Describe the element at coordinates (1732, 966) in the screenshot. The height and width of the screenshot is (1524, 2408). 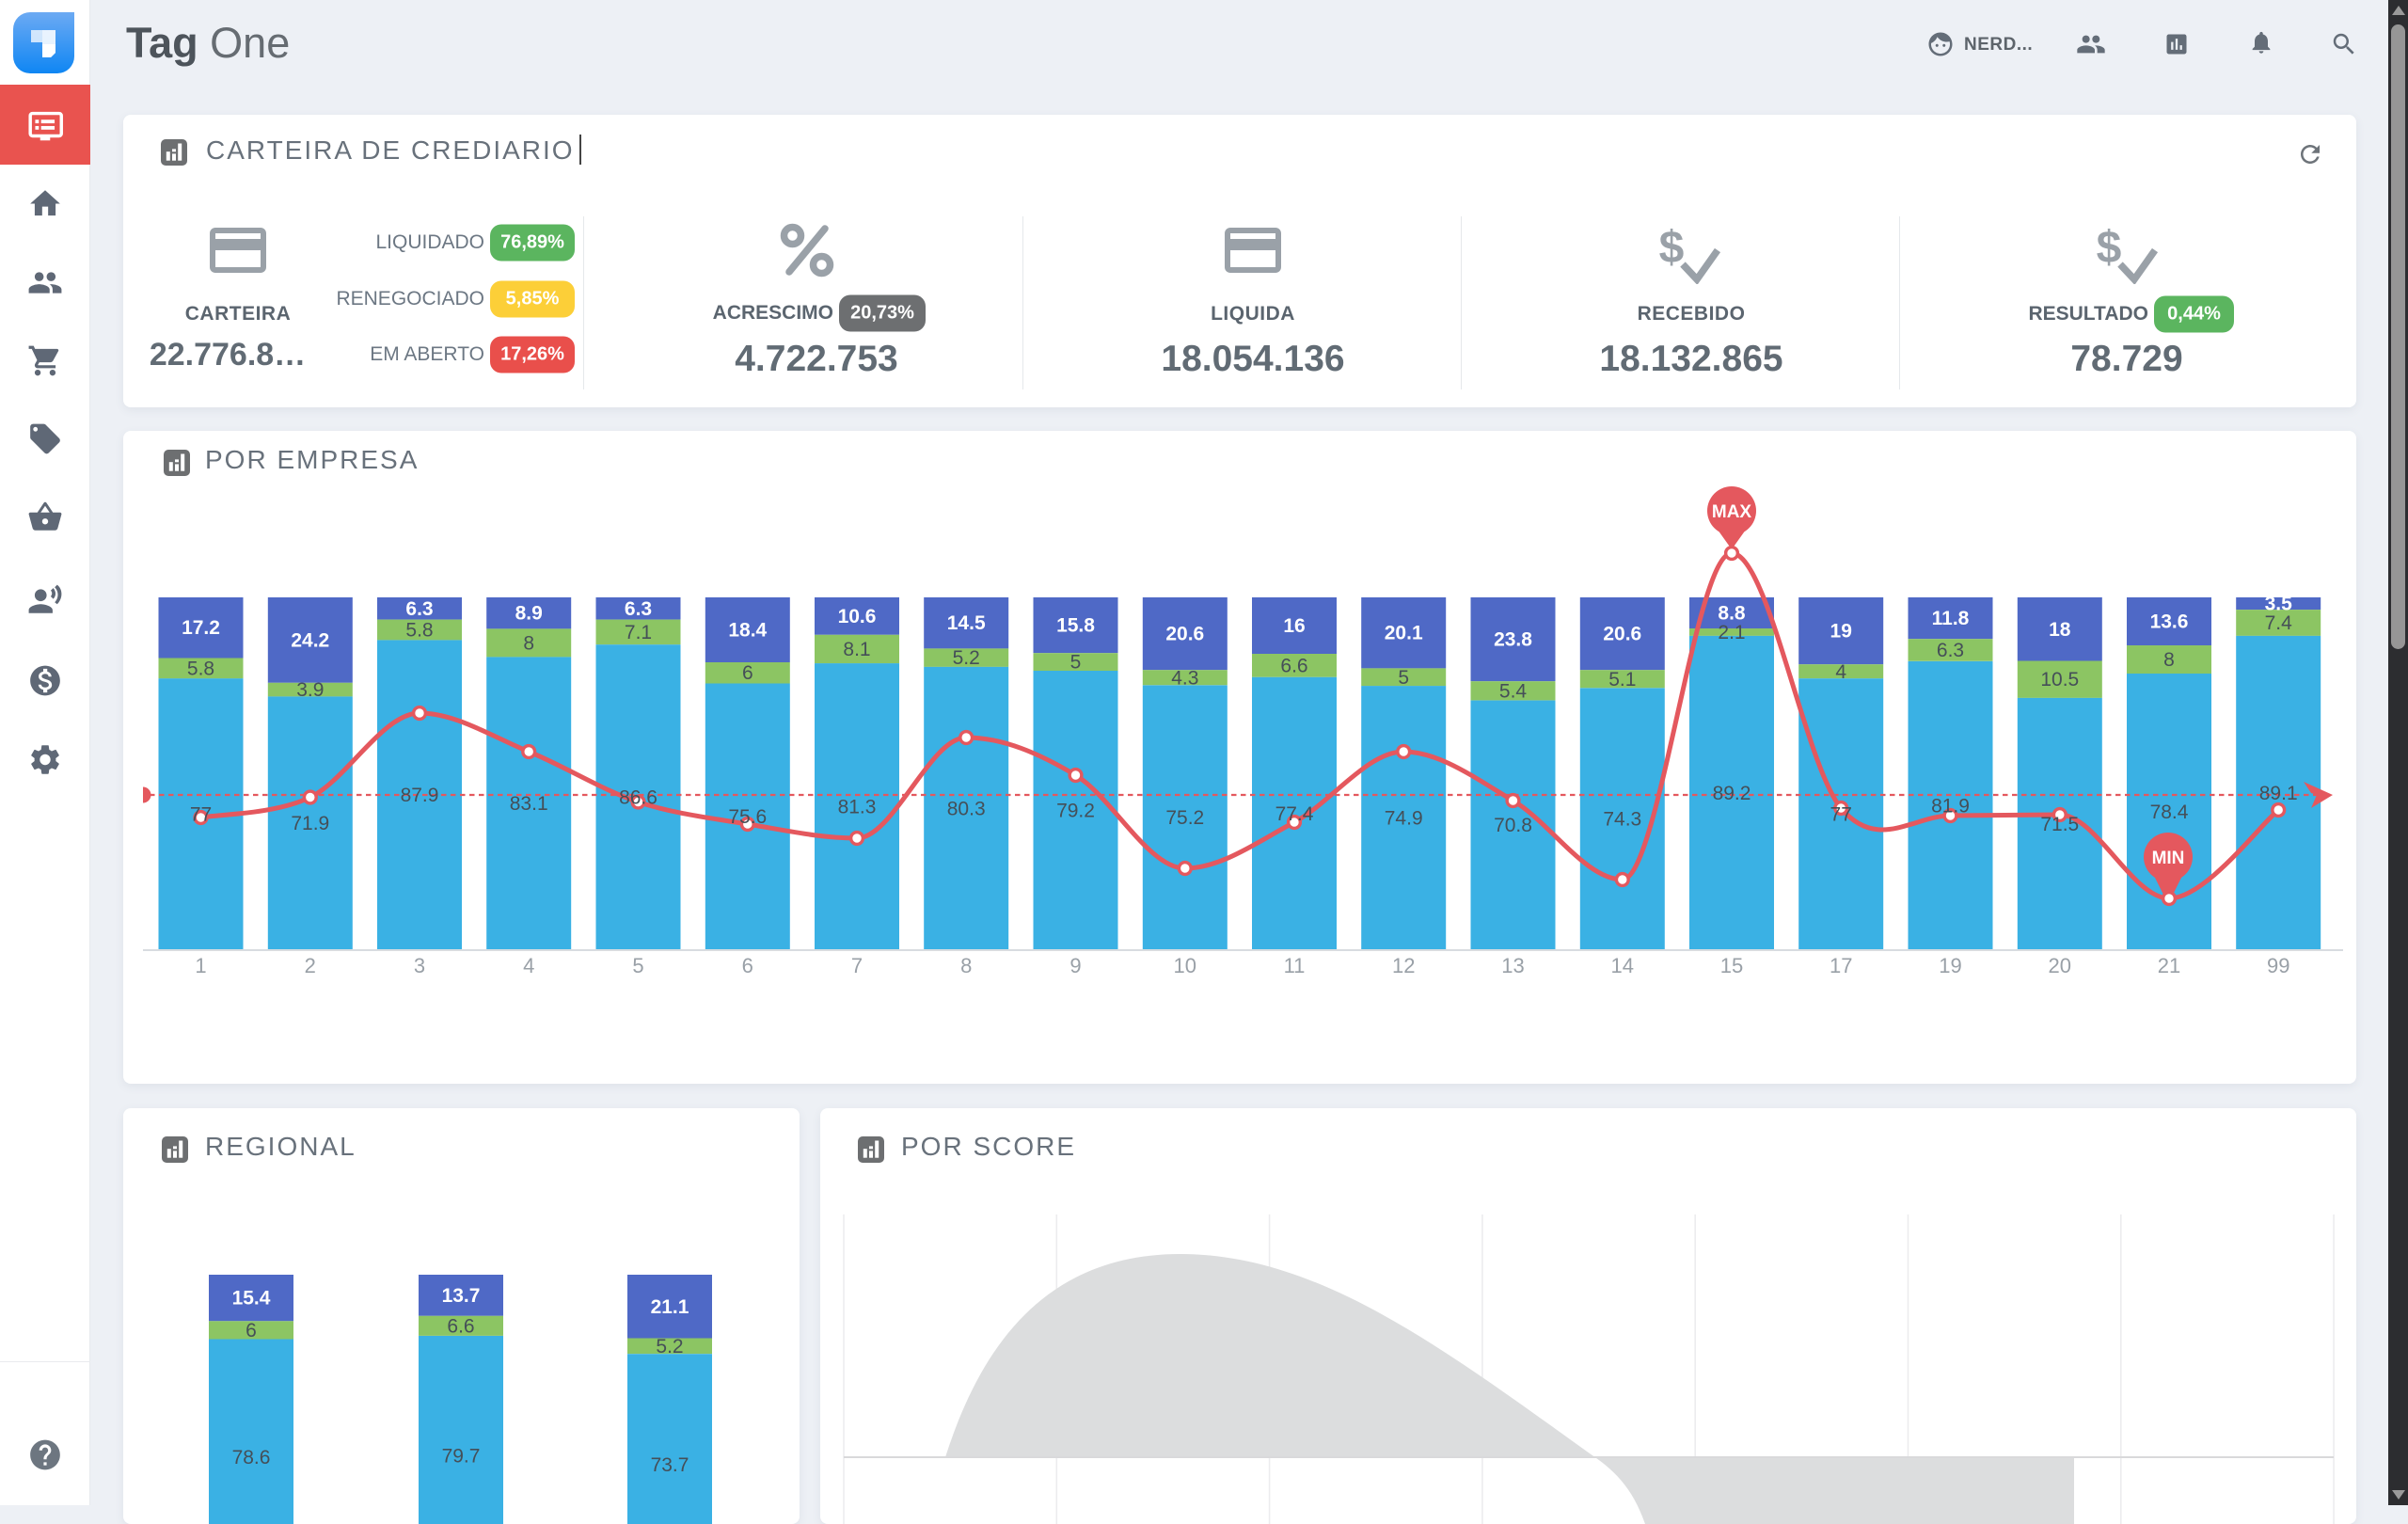
I see `svg-text: 15` at that location.